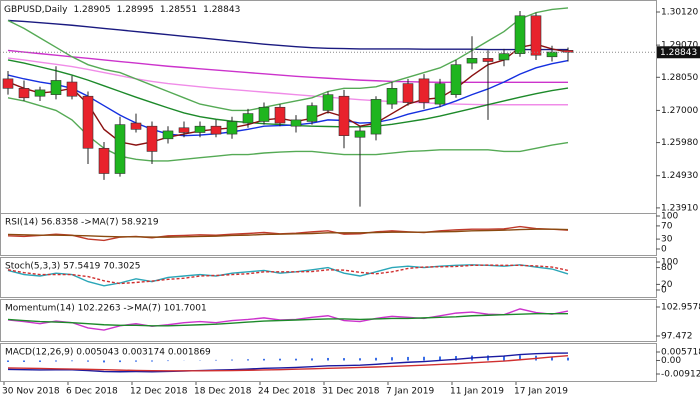 The image size is (700, 400). Describe the element at coordinates (92, 392) in the screenshot. I see `x-tick-label: 6 Dec 2018` at that location.